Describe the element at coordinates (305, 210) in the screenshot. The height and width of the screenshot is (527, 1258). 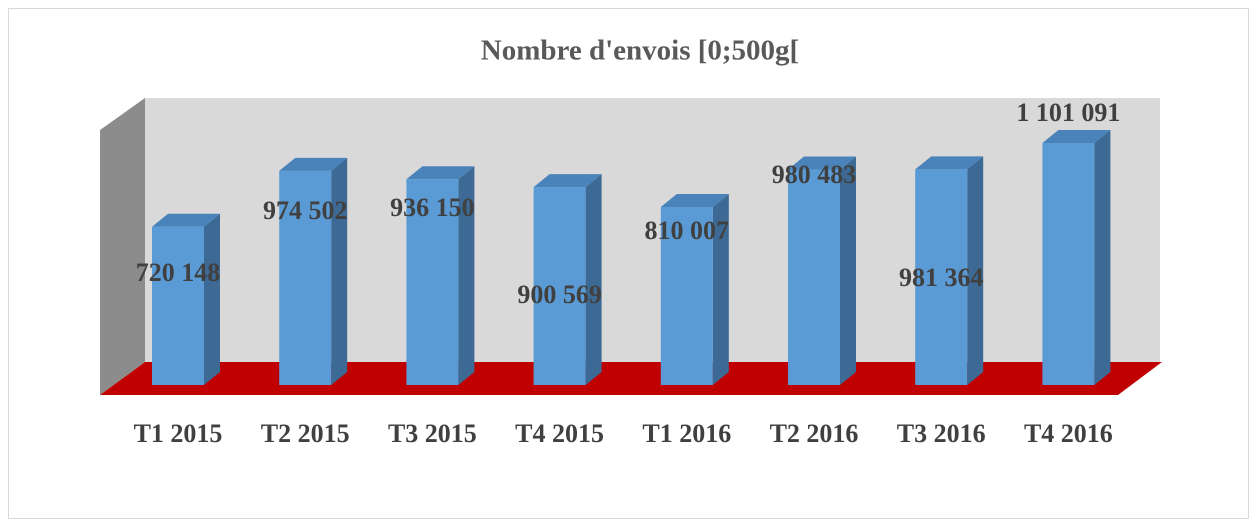
I see `data-label: 974 502` at that location.